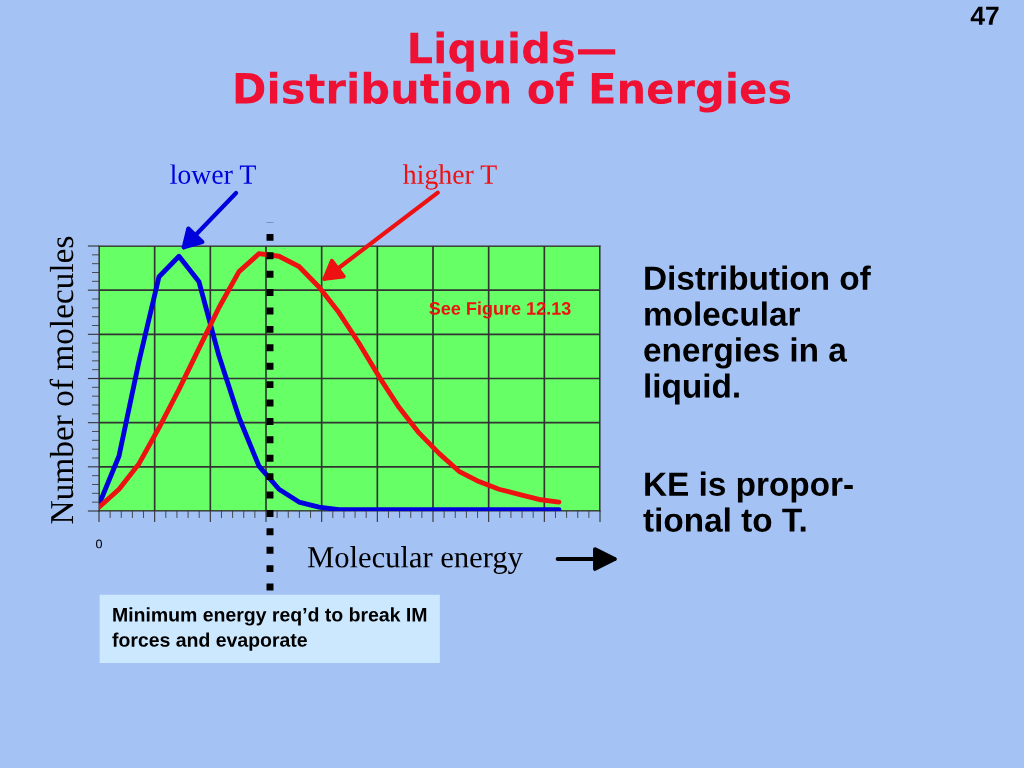 Image resolution: width=1024 pixels, height=768 pixels. What do you see at coordinates (984, 15) in the screenshot?
I see `text: 47` at bounding box center [984, 15].